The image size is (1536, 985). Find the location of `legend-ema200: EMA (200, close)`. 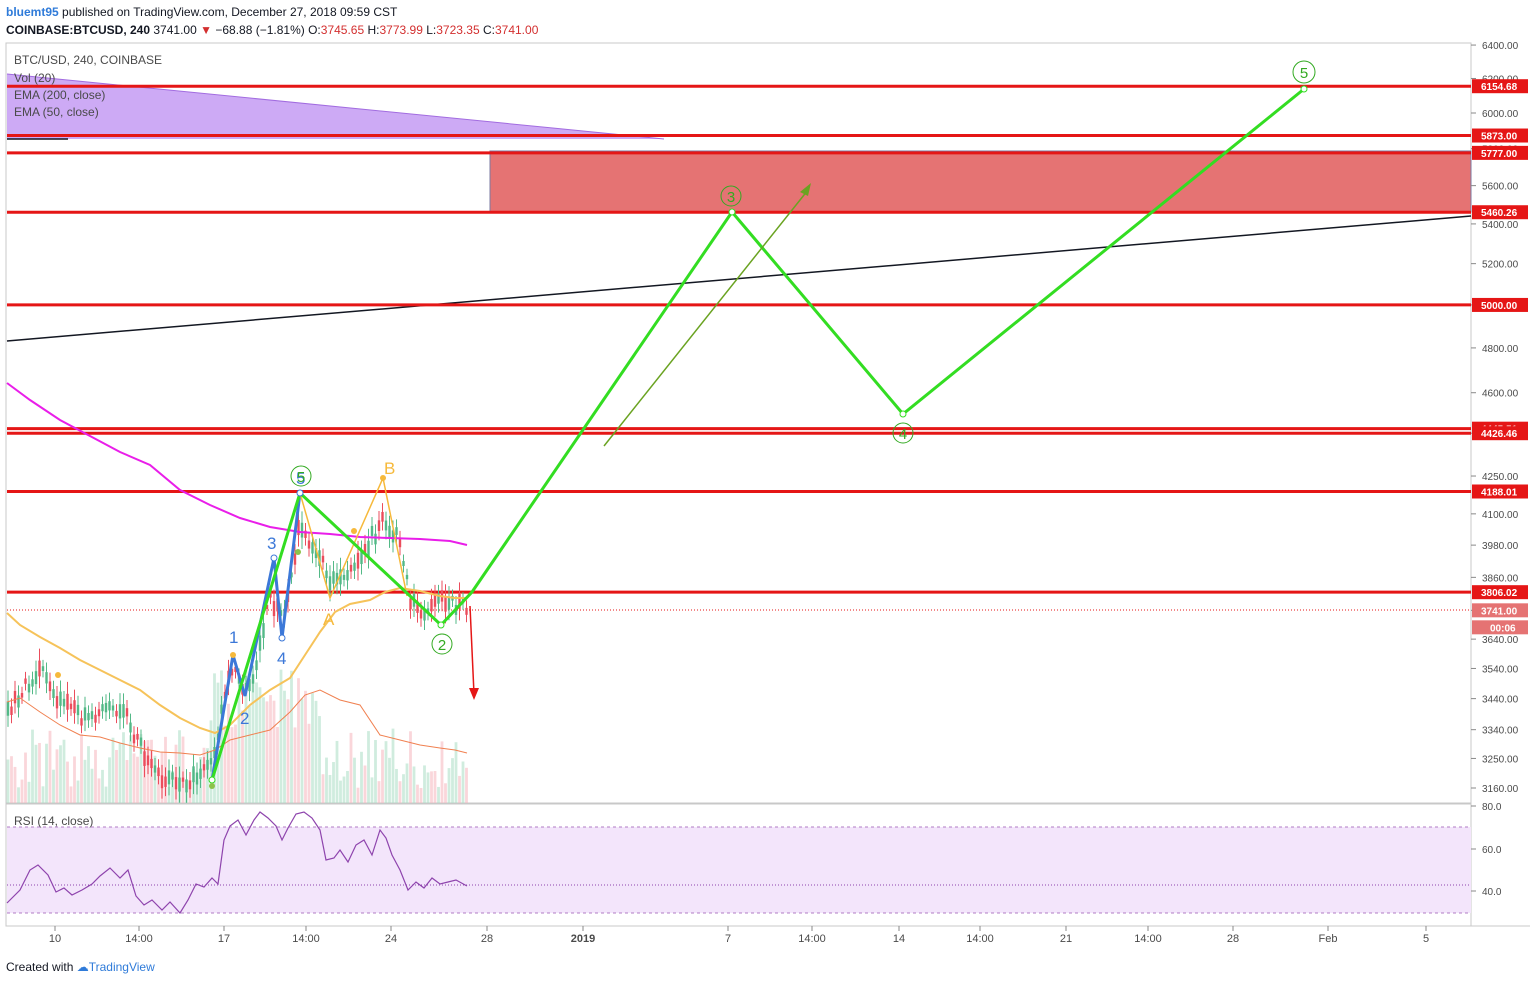

legend-ema200: EMA (200, close) is located at coordinates (60, 95).